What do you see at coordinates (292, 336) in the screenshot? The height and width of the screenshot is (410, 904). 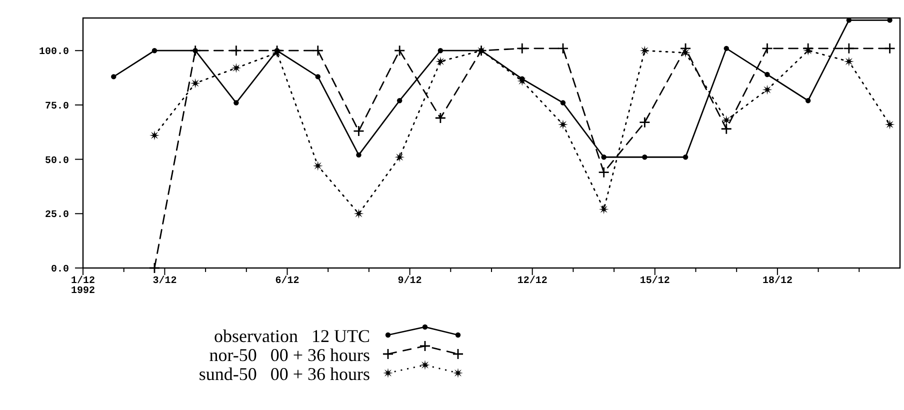 I see `legend-label: observation 12 UTC` at bounding box center [292, 336].